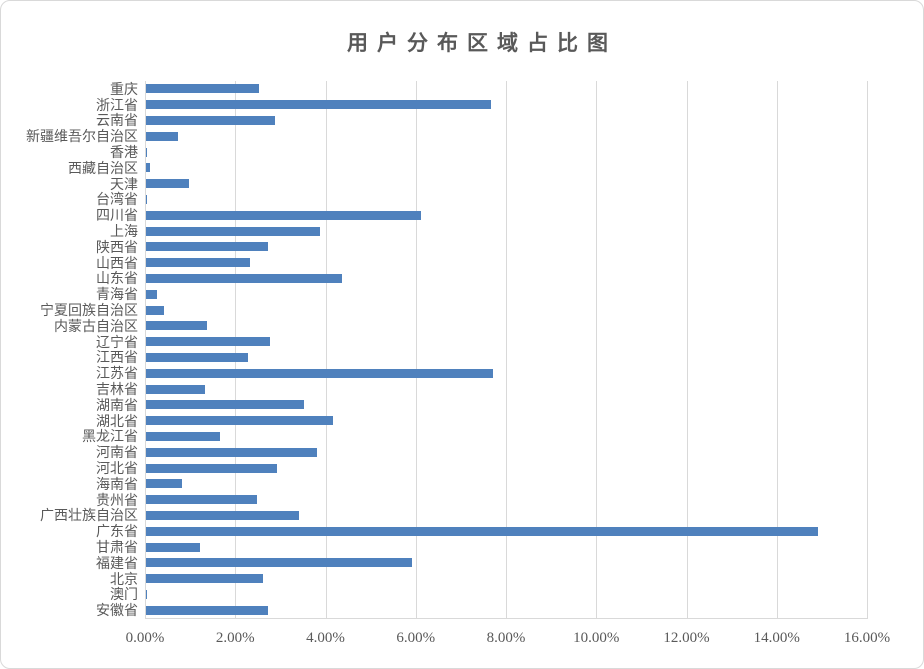 Image resolution: width=924 pixels, height=669 pixels. What do you see at coordinates (117, 610) in the screenshot?
I see `category-label: 安徽省` at bounding box center [117, 610].